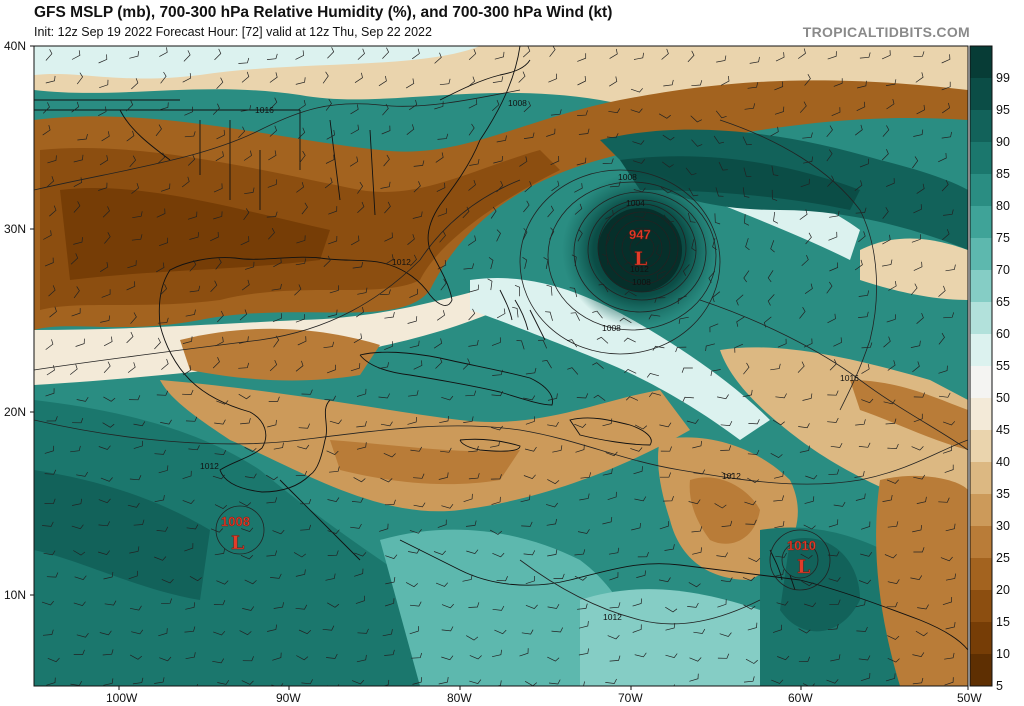 The image size is (1024, 706). What do you see at coordinates (459, 698) in the screenshot?
I see `lon-label: 80W` at bounding box center [459, 698].